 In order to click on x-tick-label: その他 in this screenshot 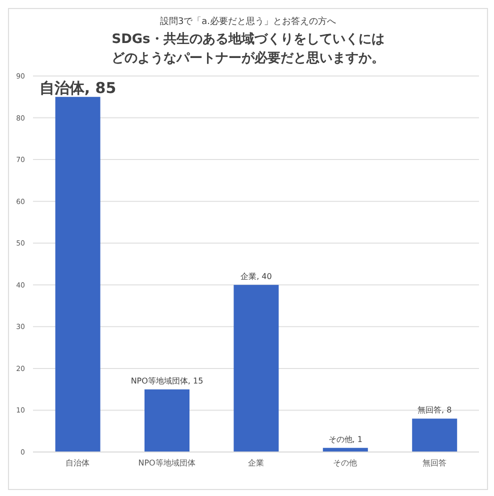, I will do `click(345, 463)`.